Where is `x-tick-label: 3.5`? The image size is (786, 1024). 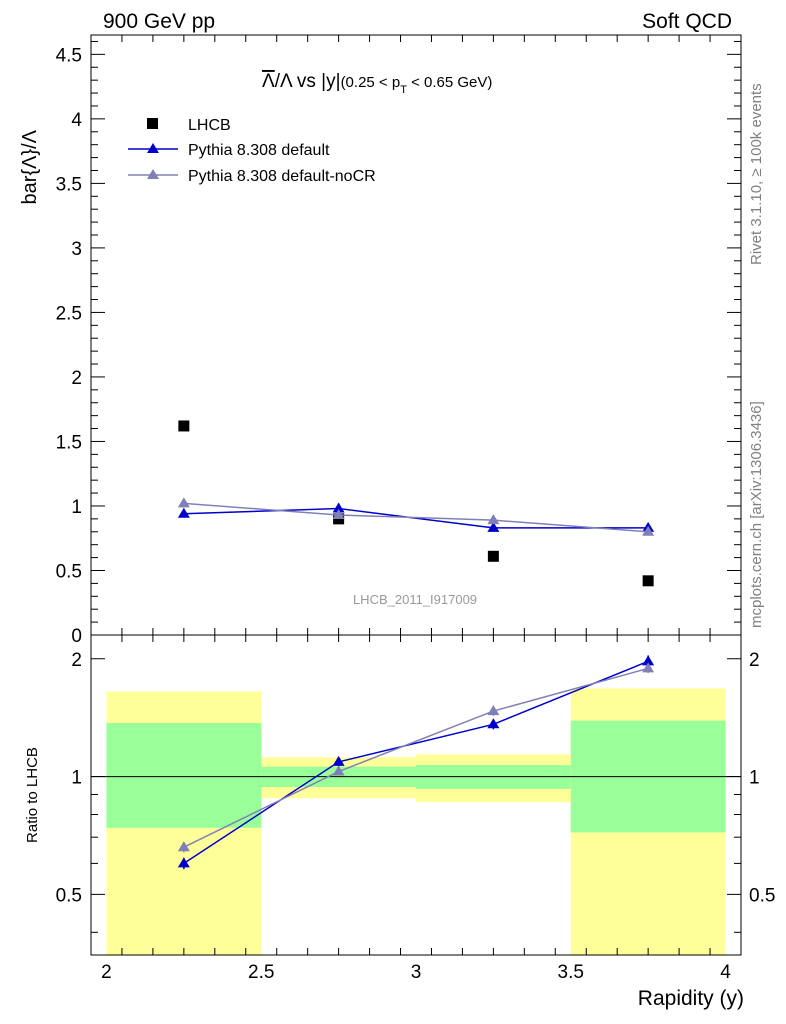 x-tick-label: 3.5 is located at coordinates (571, 972).